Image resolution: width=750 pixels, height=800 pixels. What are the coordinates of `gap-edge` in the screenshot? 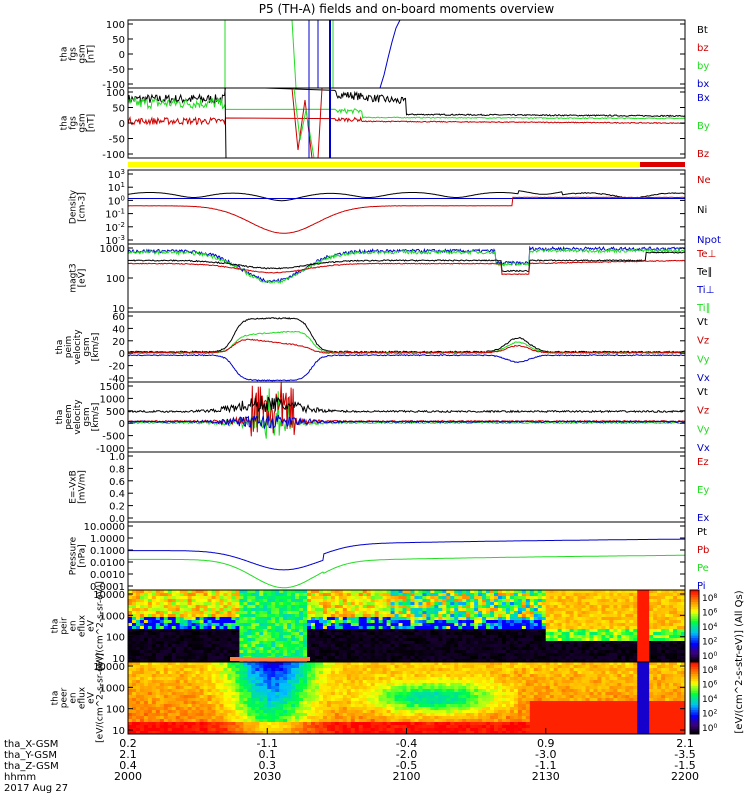 It's located at (225, 123).